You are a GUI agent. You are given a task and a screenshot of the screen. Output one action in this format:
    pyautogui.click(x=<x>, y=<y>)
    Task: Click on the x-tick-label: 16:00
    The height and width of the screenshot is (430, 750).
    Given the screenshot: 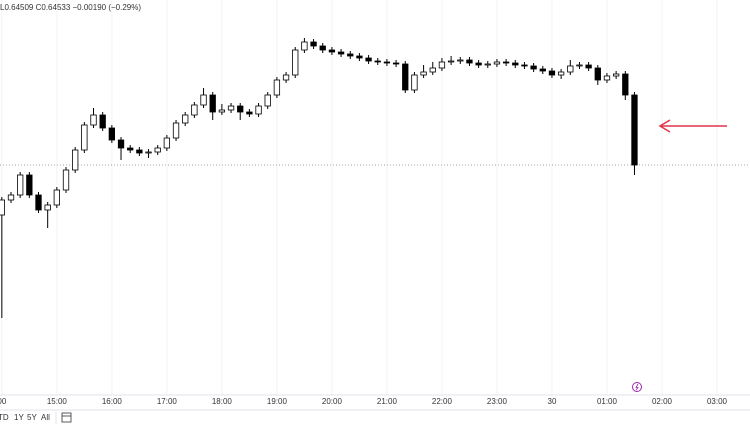 What is the action you would take?
    pyautogui.click(x=112, y=401)
    